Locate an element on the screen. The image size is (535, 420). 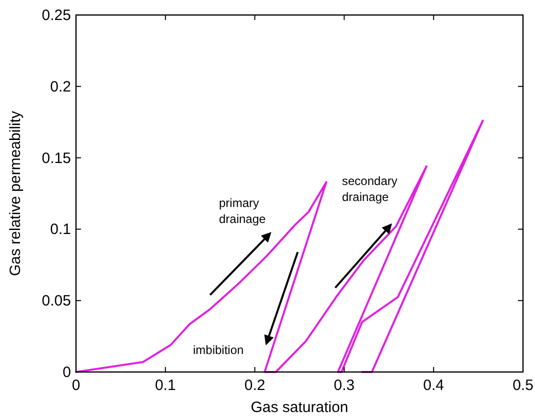
x-tick-label: 0.5 is located at coordinates (523, 385).